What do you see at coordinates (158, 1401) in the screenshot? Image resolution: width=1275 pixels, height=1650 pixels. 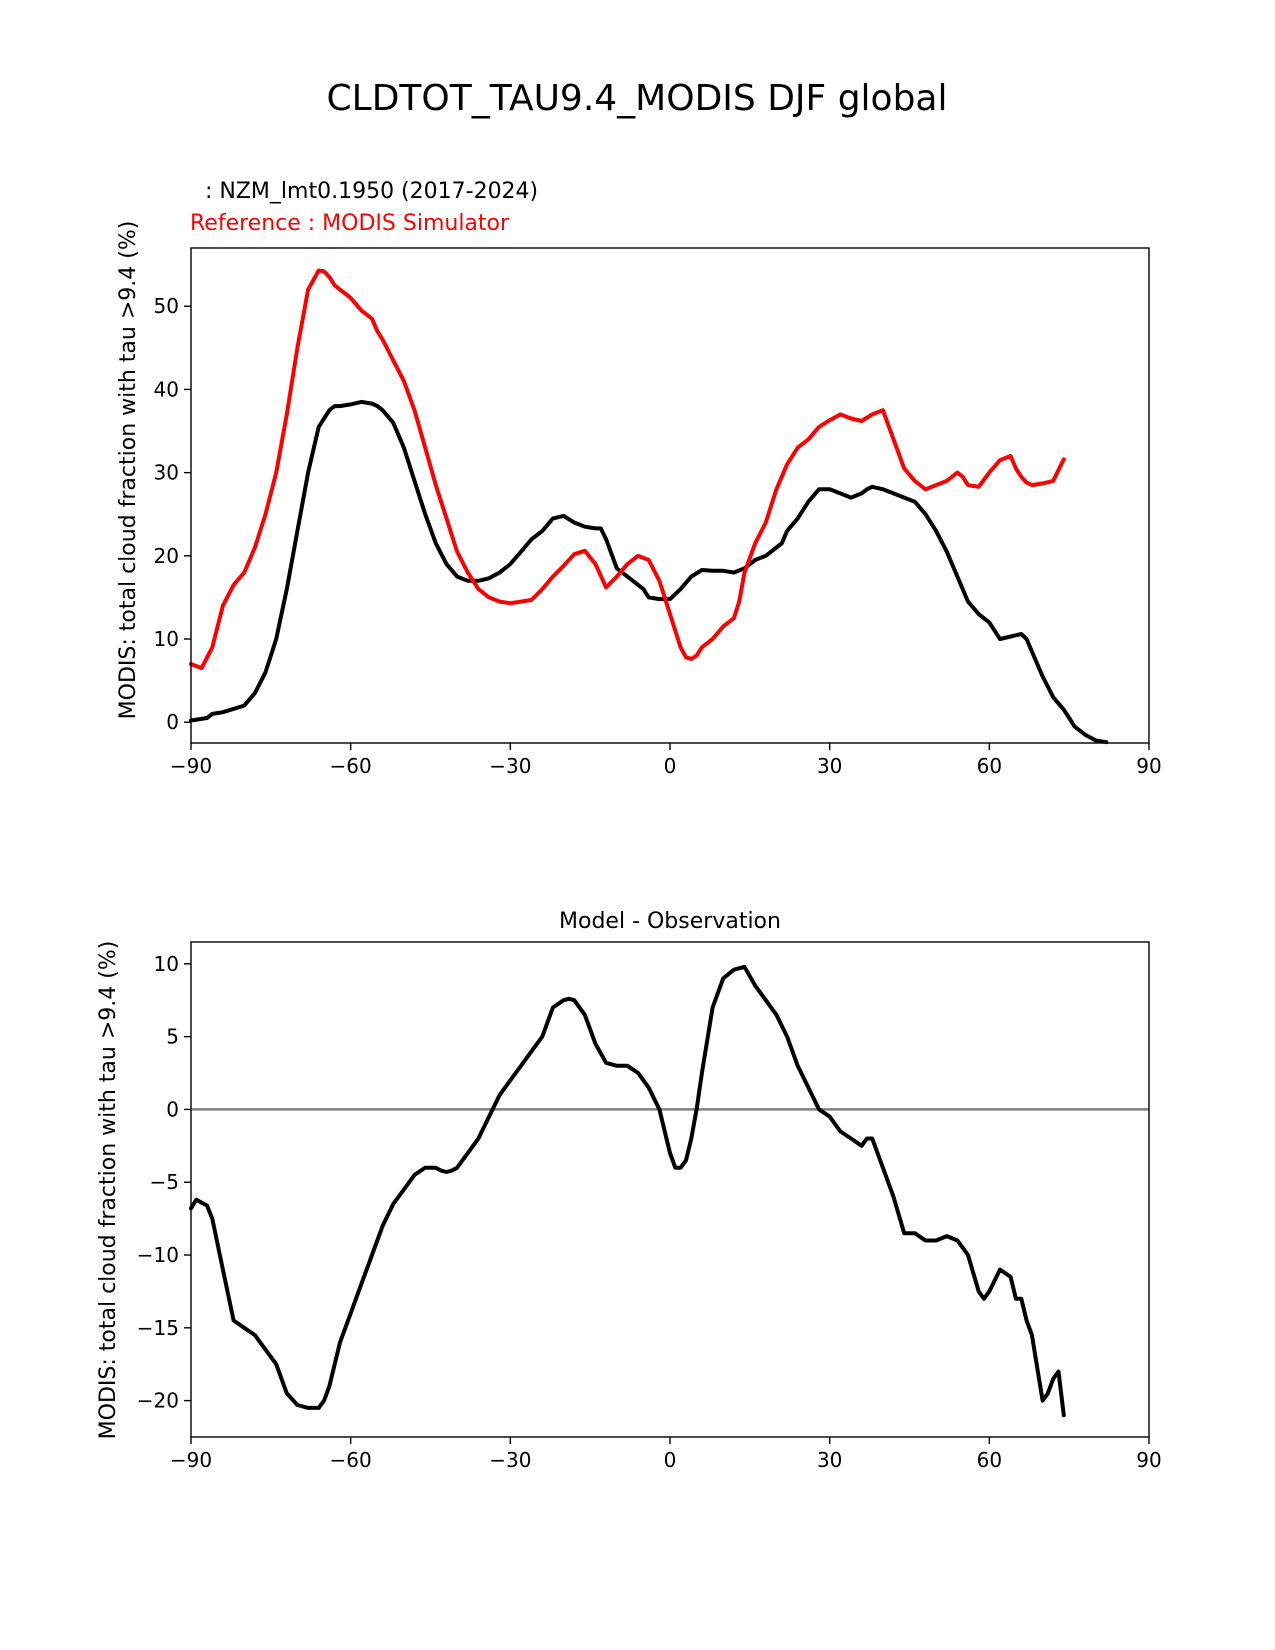 I see `bottom-y-tick-label: −20` at bounding box center [158, 1401].